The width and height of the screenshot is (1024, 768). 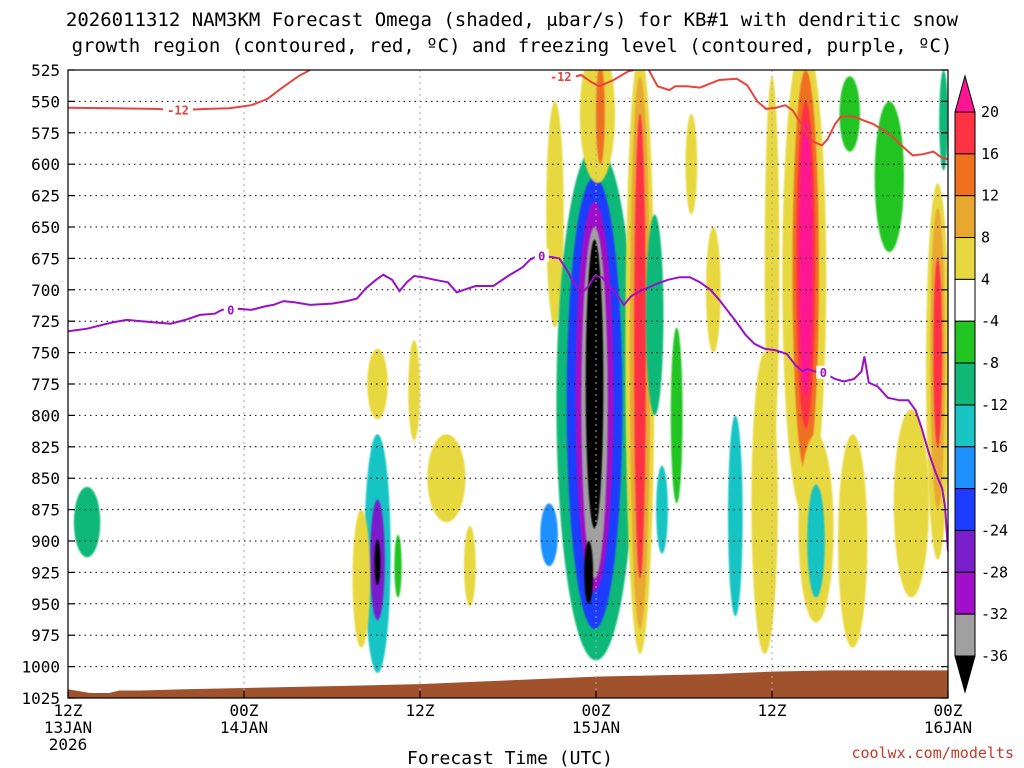 What do you see at coordinates (244, 710) in the screenshot?
I see `xtick-label-12-1: 00Z` at bounding box center [244, 710].